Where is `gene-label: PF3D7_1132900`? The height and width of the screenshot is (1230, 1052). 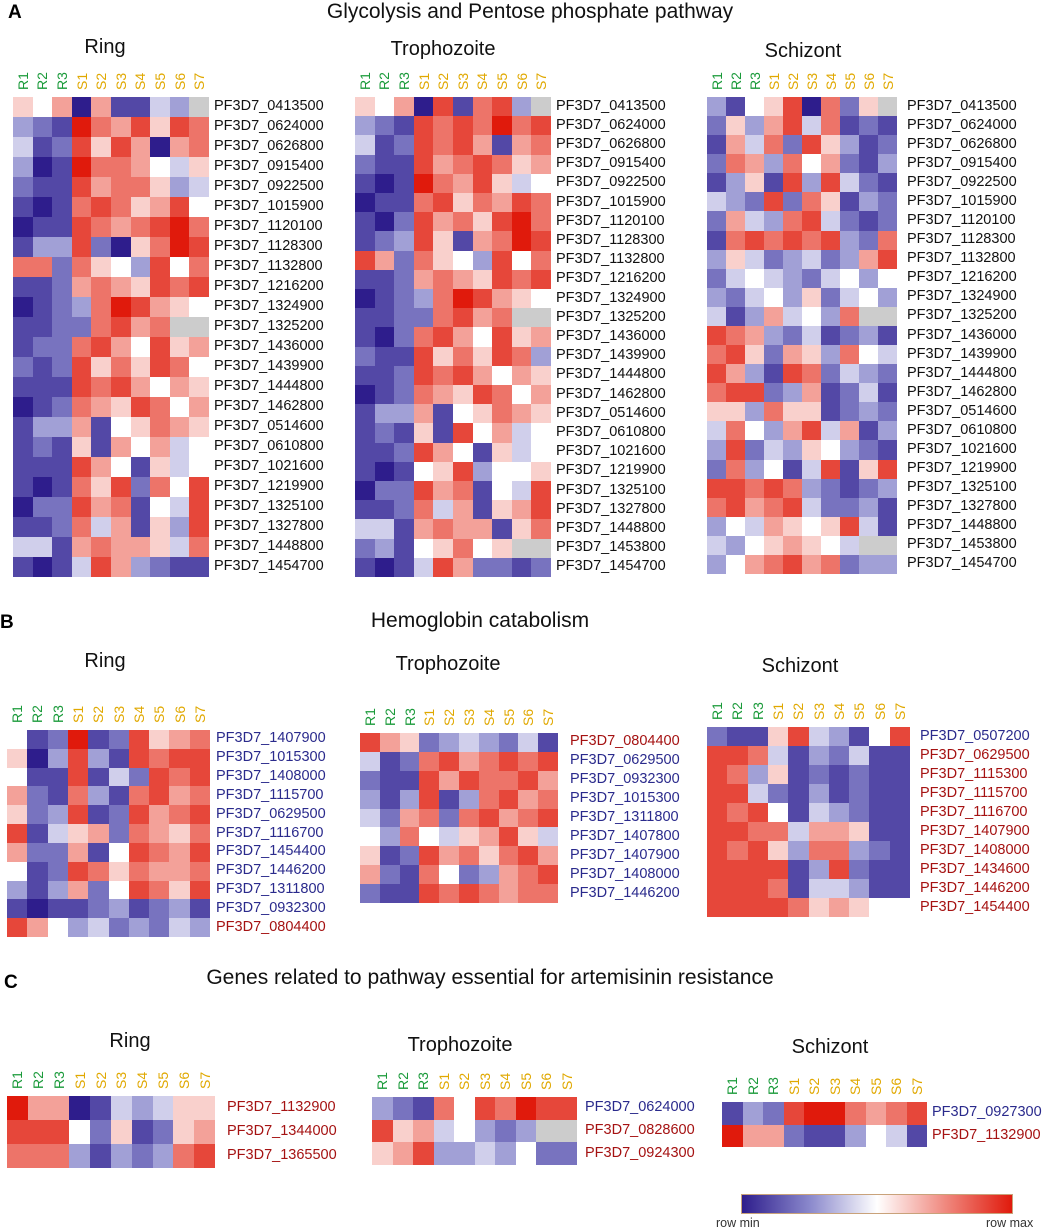
gene-label: PF3D7_1132900 is located at coordinates (281, 1107).